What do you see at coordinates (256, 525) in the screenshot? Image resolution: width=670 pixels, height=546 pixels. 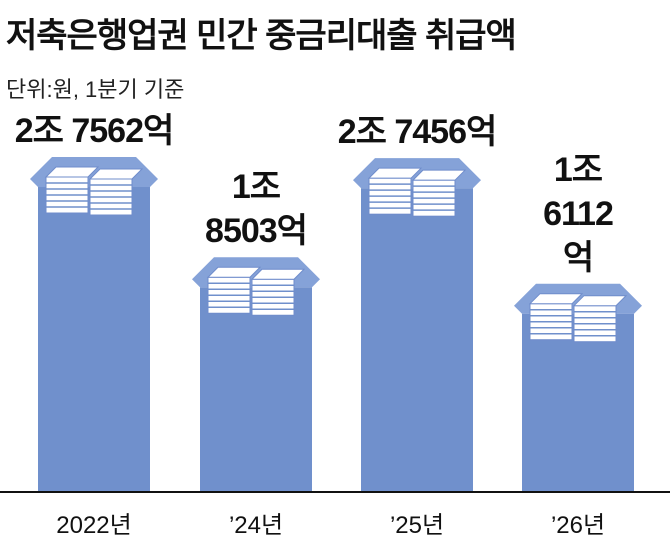 I see `x-tick-label: ’24년` at bounding box center [256, 525].